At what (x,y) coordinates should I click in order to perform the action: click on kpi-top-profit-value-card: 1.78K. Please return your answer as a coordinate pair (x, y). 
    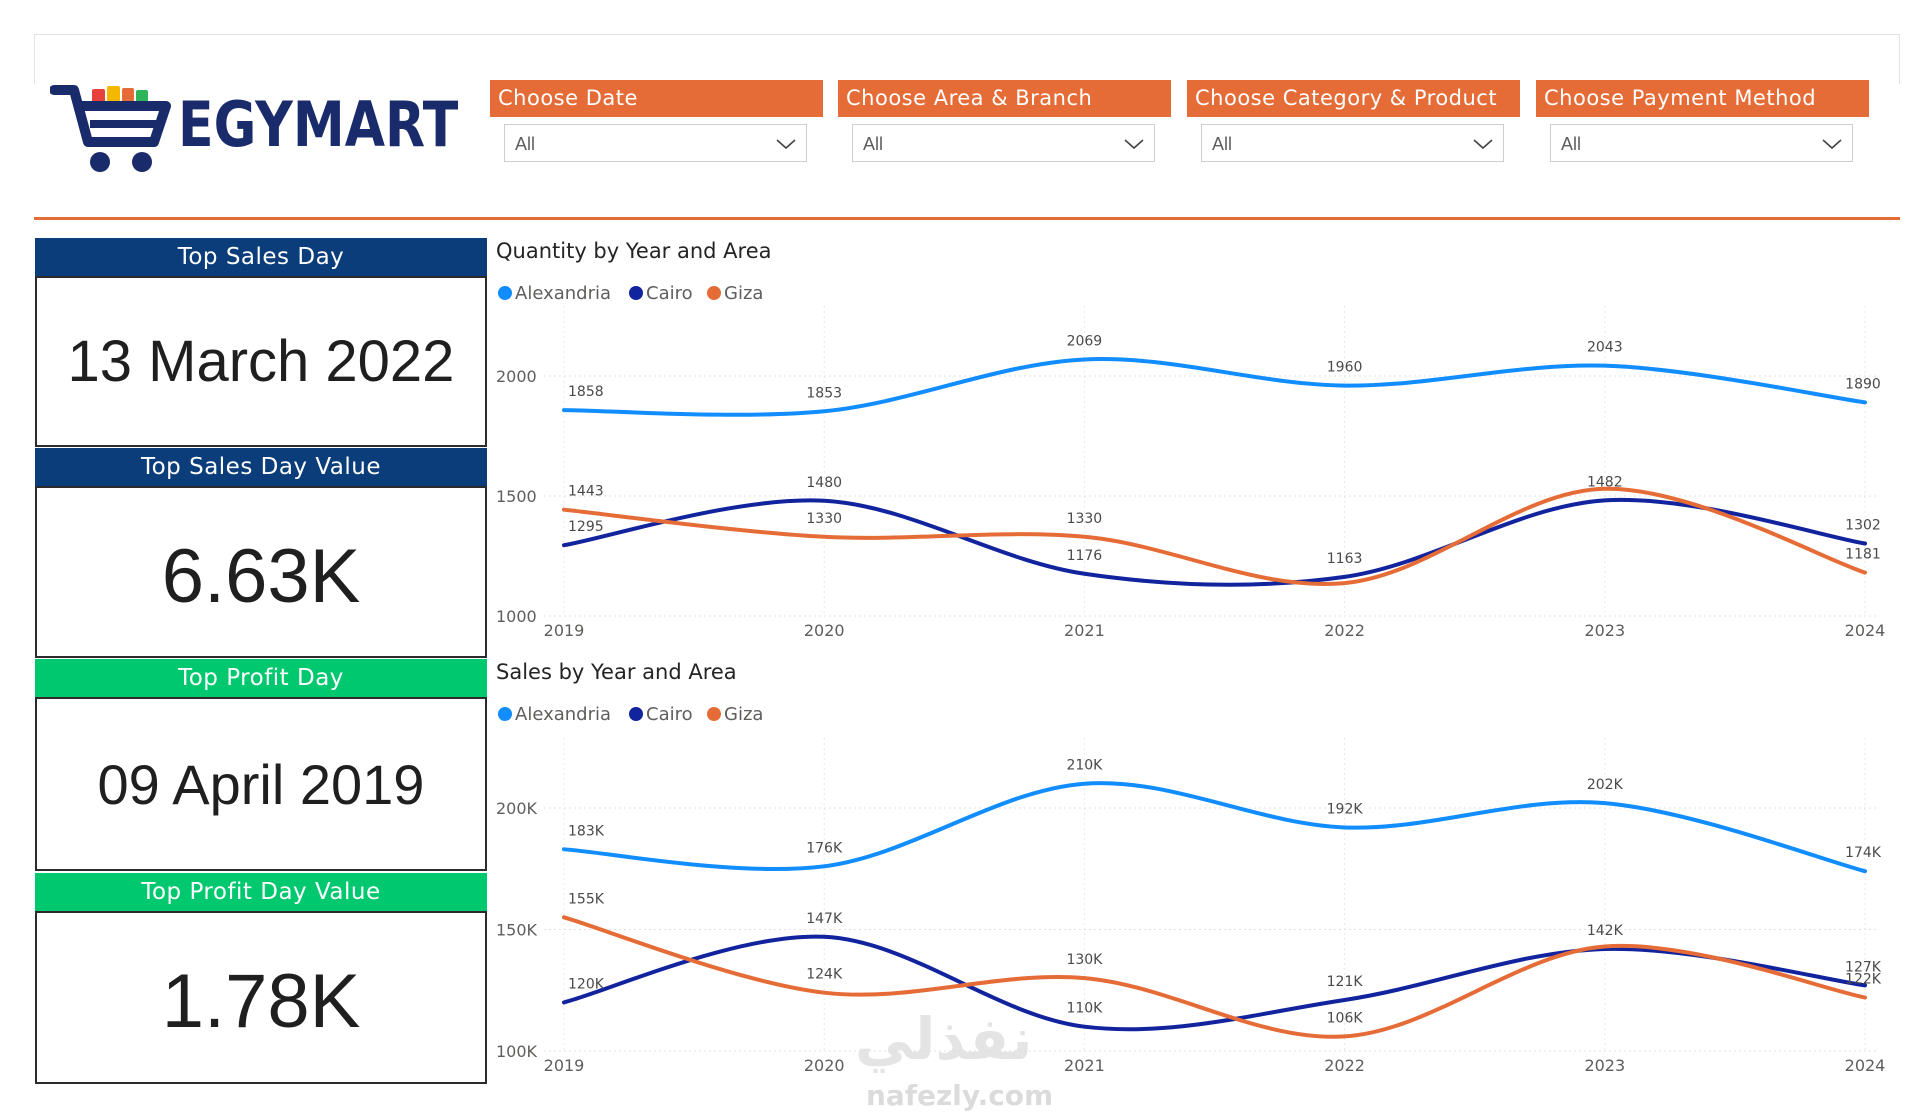
    Looking at the image, I should click on (261, 997).